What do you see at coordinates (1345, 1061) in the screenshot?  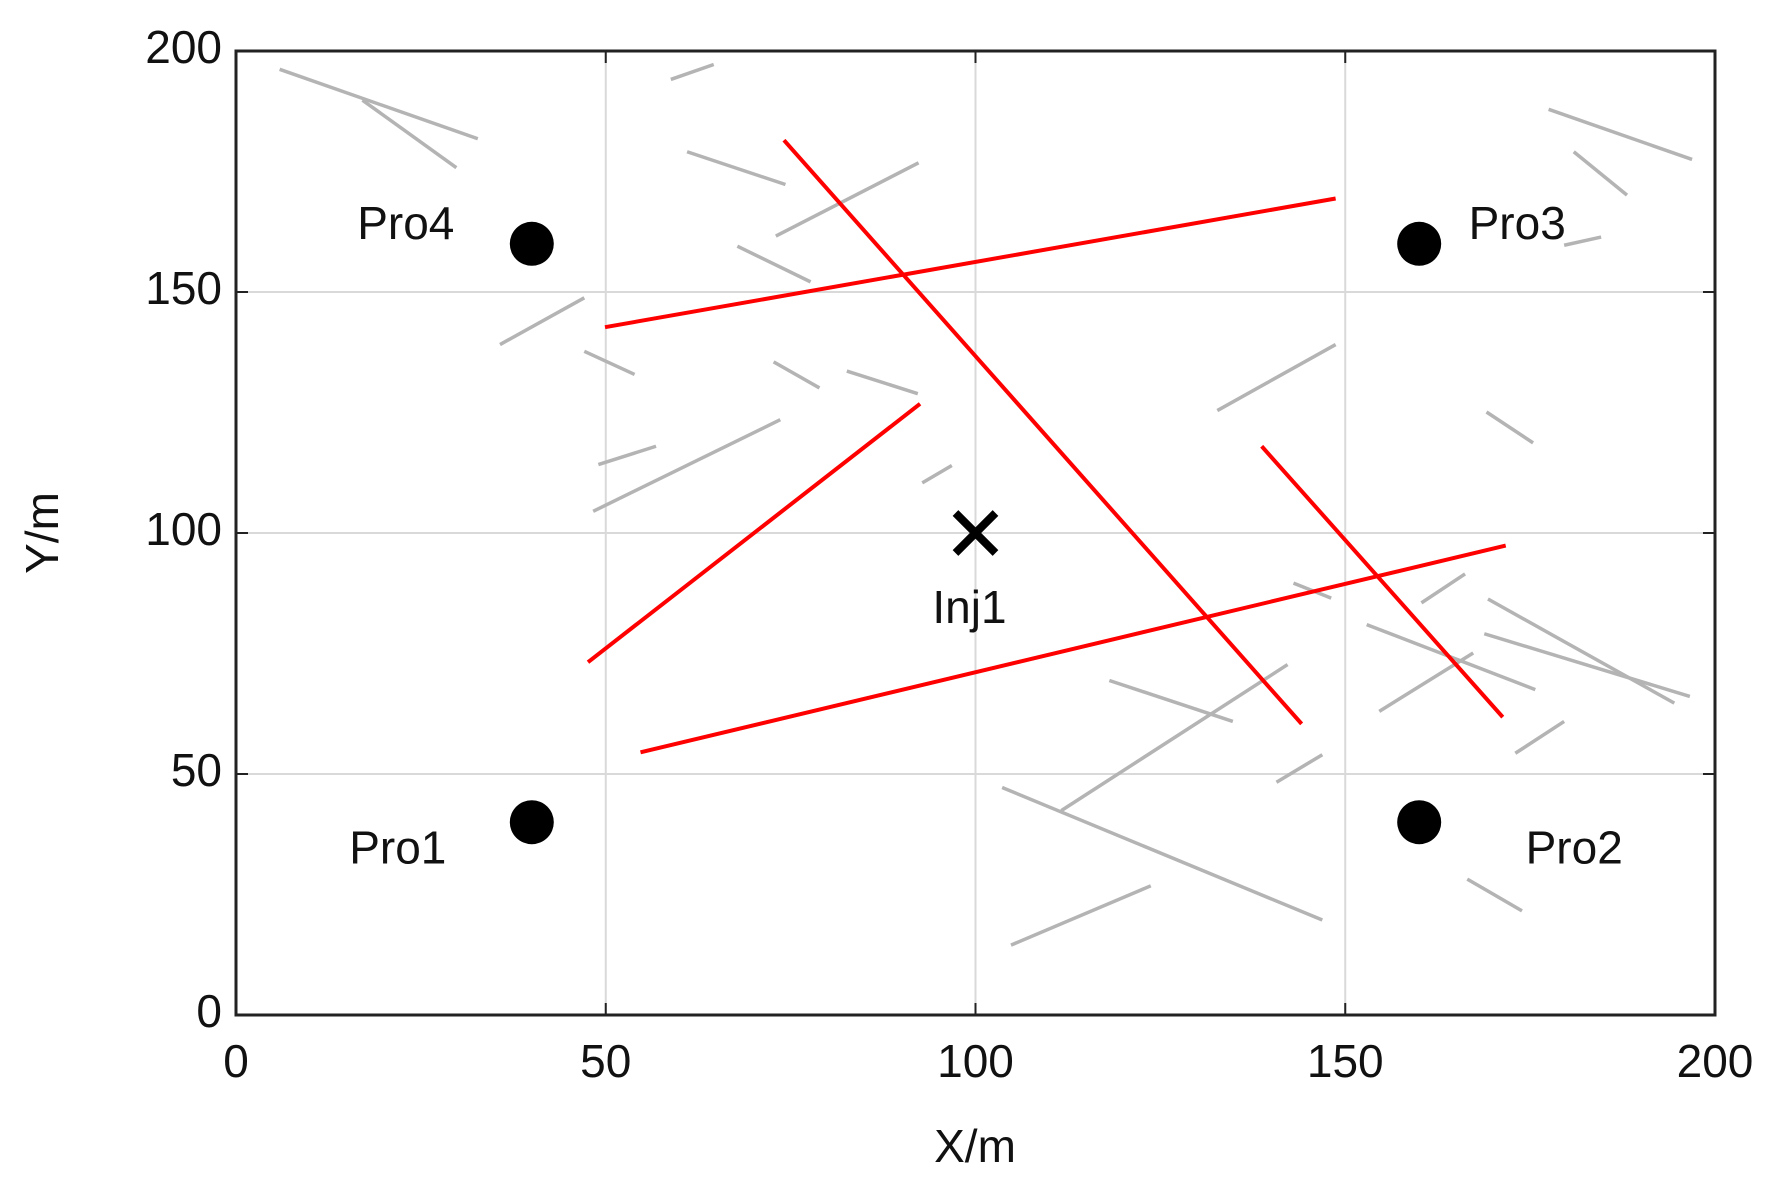 I see `x-tick-label: 150` at bounding box center [1345, 1061].